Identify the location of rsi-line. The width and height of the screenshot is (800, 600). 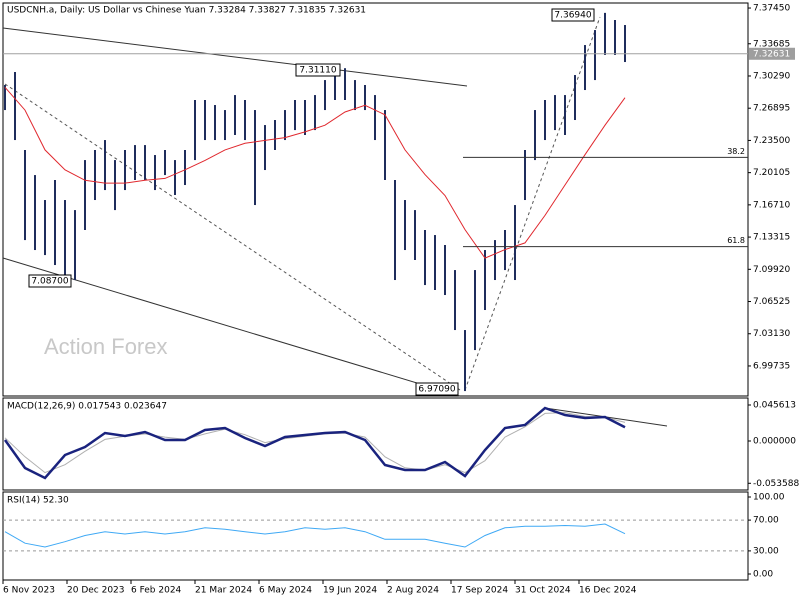
(315, 535).